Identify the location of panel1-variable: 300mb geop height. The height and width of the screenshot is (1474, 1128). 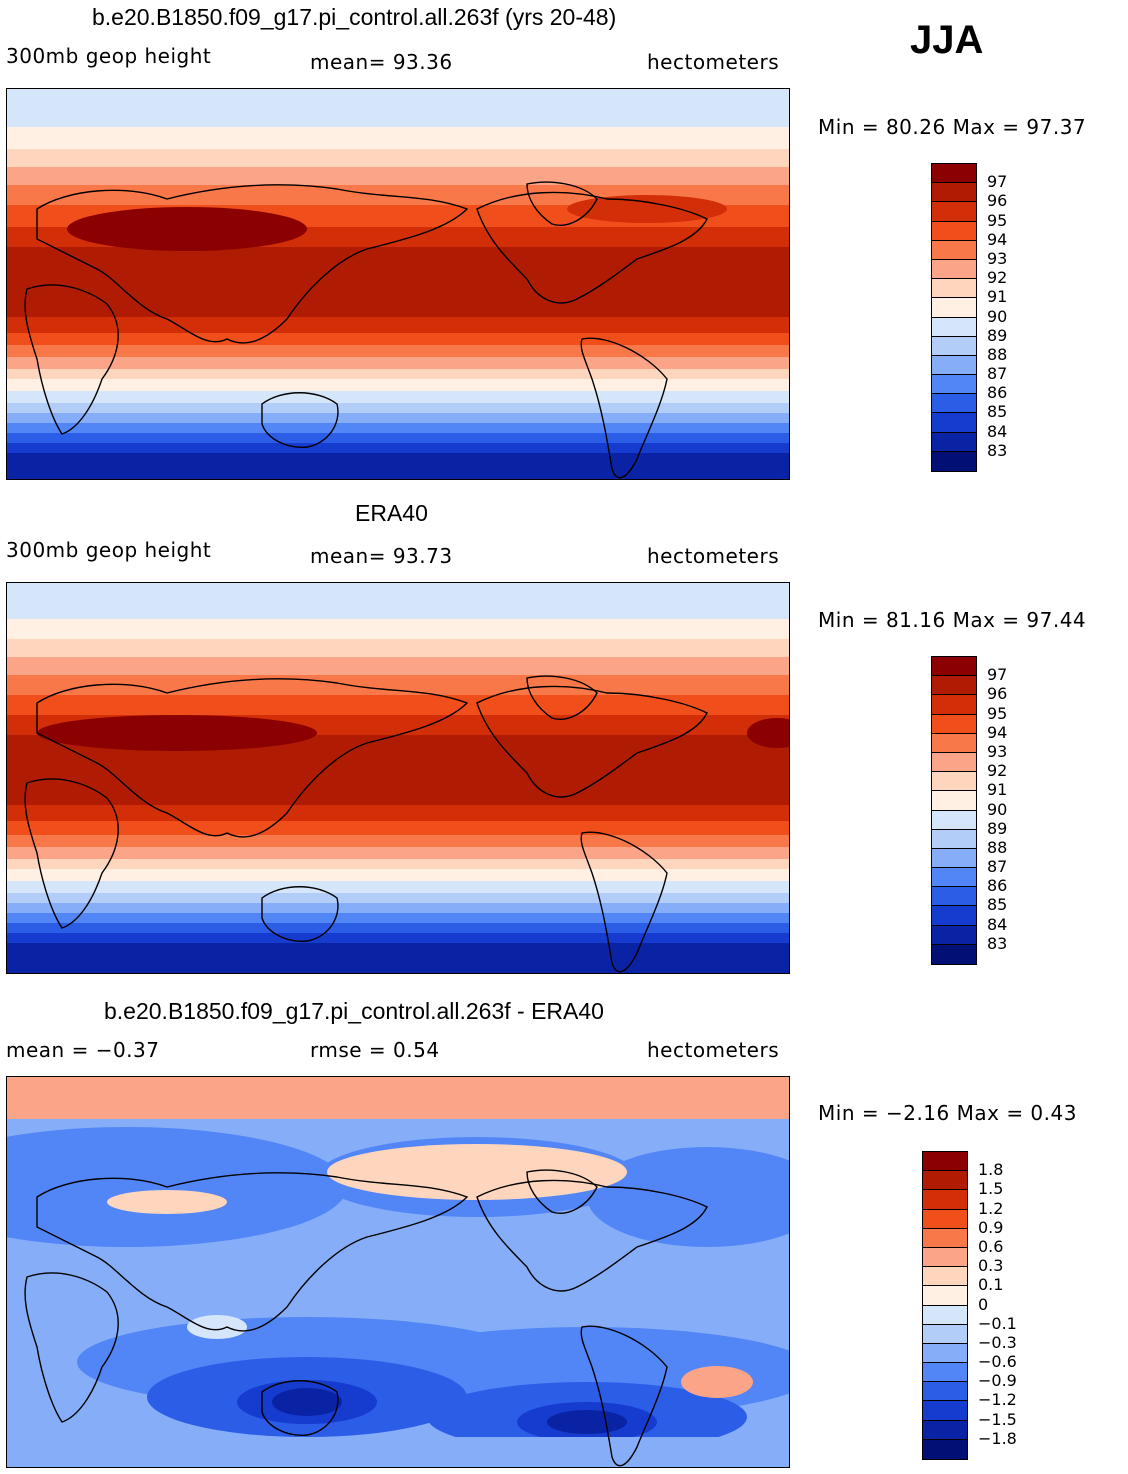
(109, 56).